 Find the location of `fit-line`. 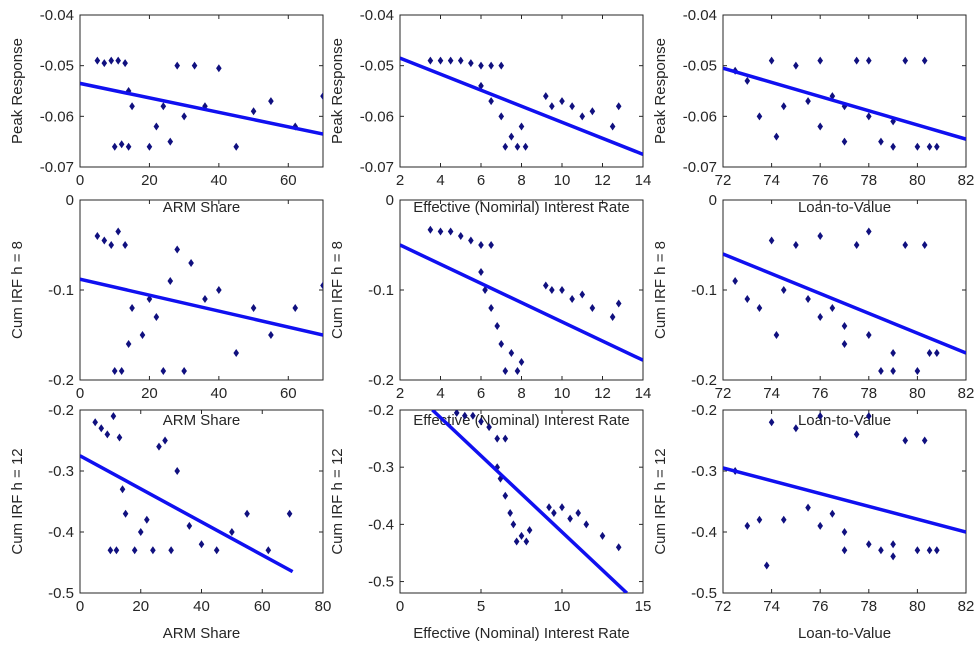

fit-line is located at coordinates (844, 103).